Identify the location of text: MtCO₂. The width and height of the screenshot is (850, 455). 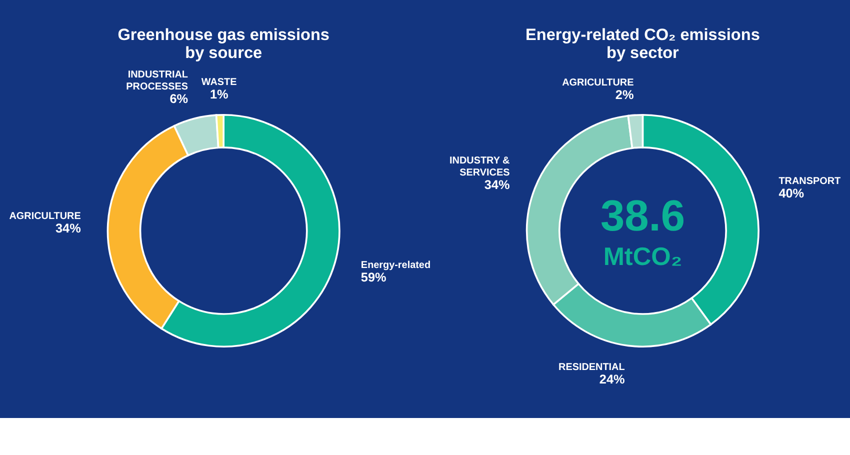
(642, 257).